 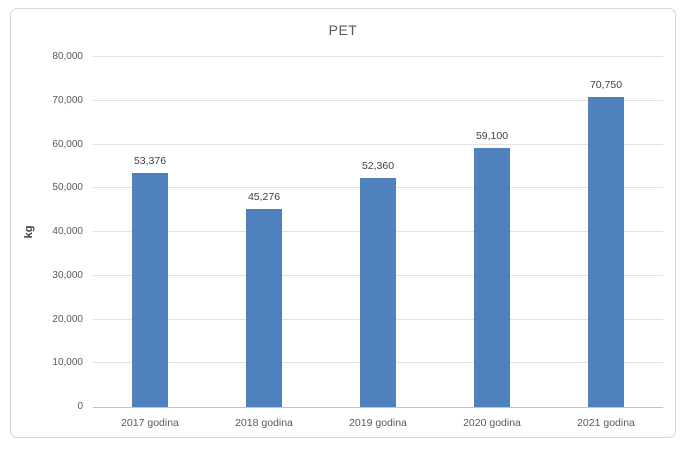 What do you see at coordinates (492, 423) in the screenshot?
I see `x-tick-label: 2020 godina` at bounding box center [492, 423].